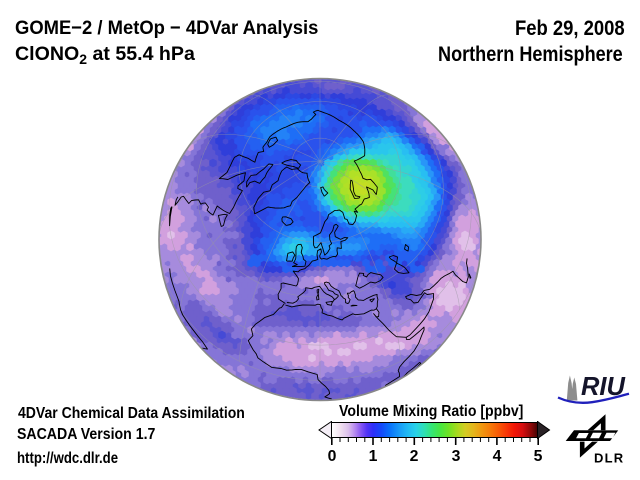 This screenshot has height=480, width=640. Describe the element at coordinates (609, 458) in the screenshot. I see `svg-text: DLR` at that location.